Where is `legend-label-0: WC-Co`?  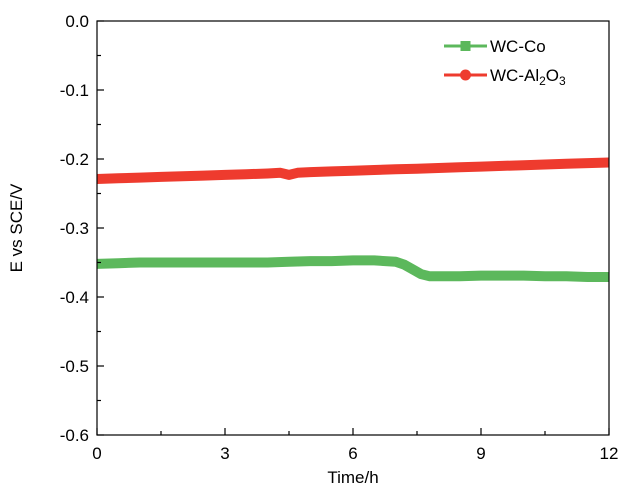
legend-label-0: WC-Co is located at coordinates (518, 46).